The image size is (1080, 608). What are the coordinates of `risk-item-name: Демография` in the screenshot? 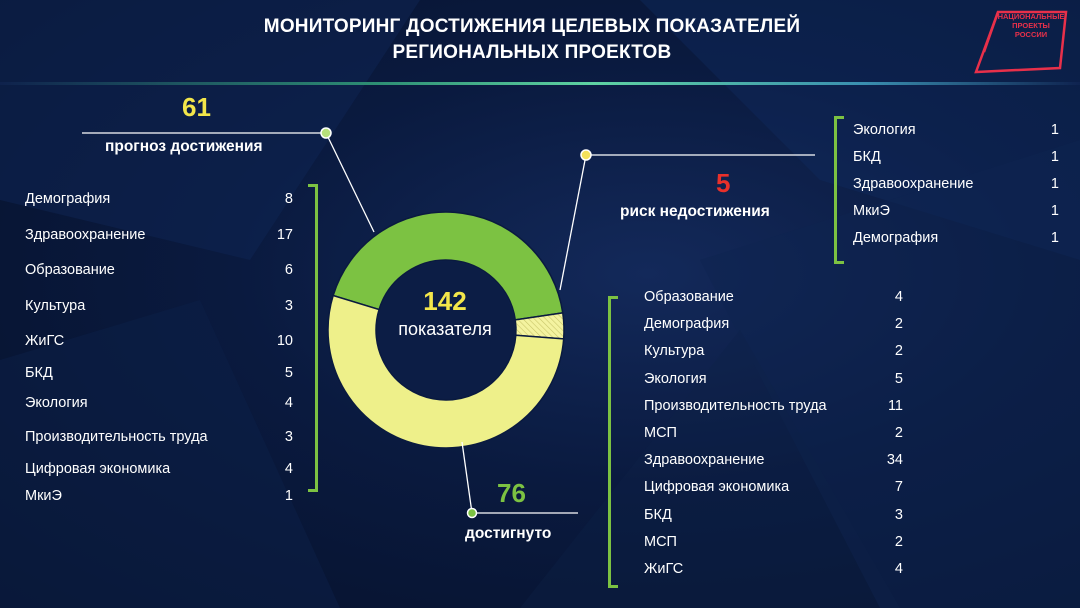 It's located at (896, 238).